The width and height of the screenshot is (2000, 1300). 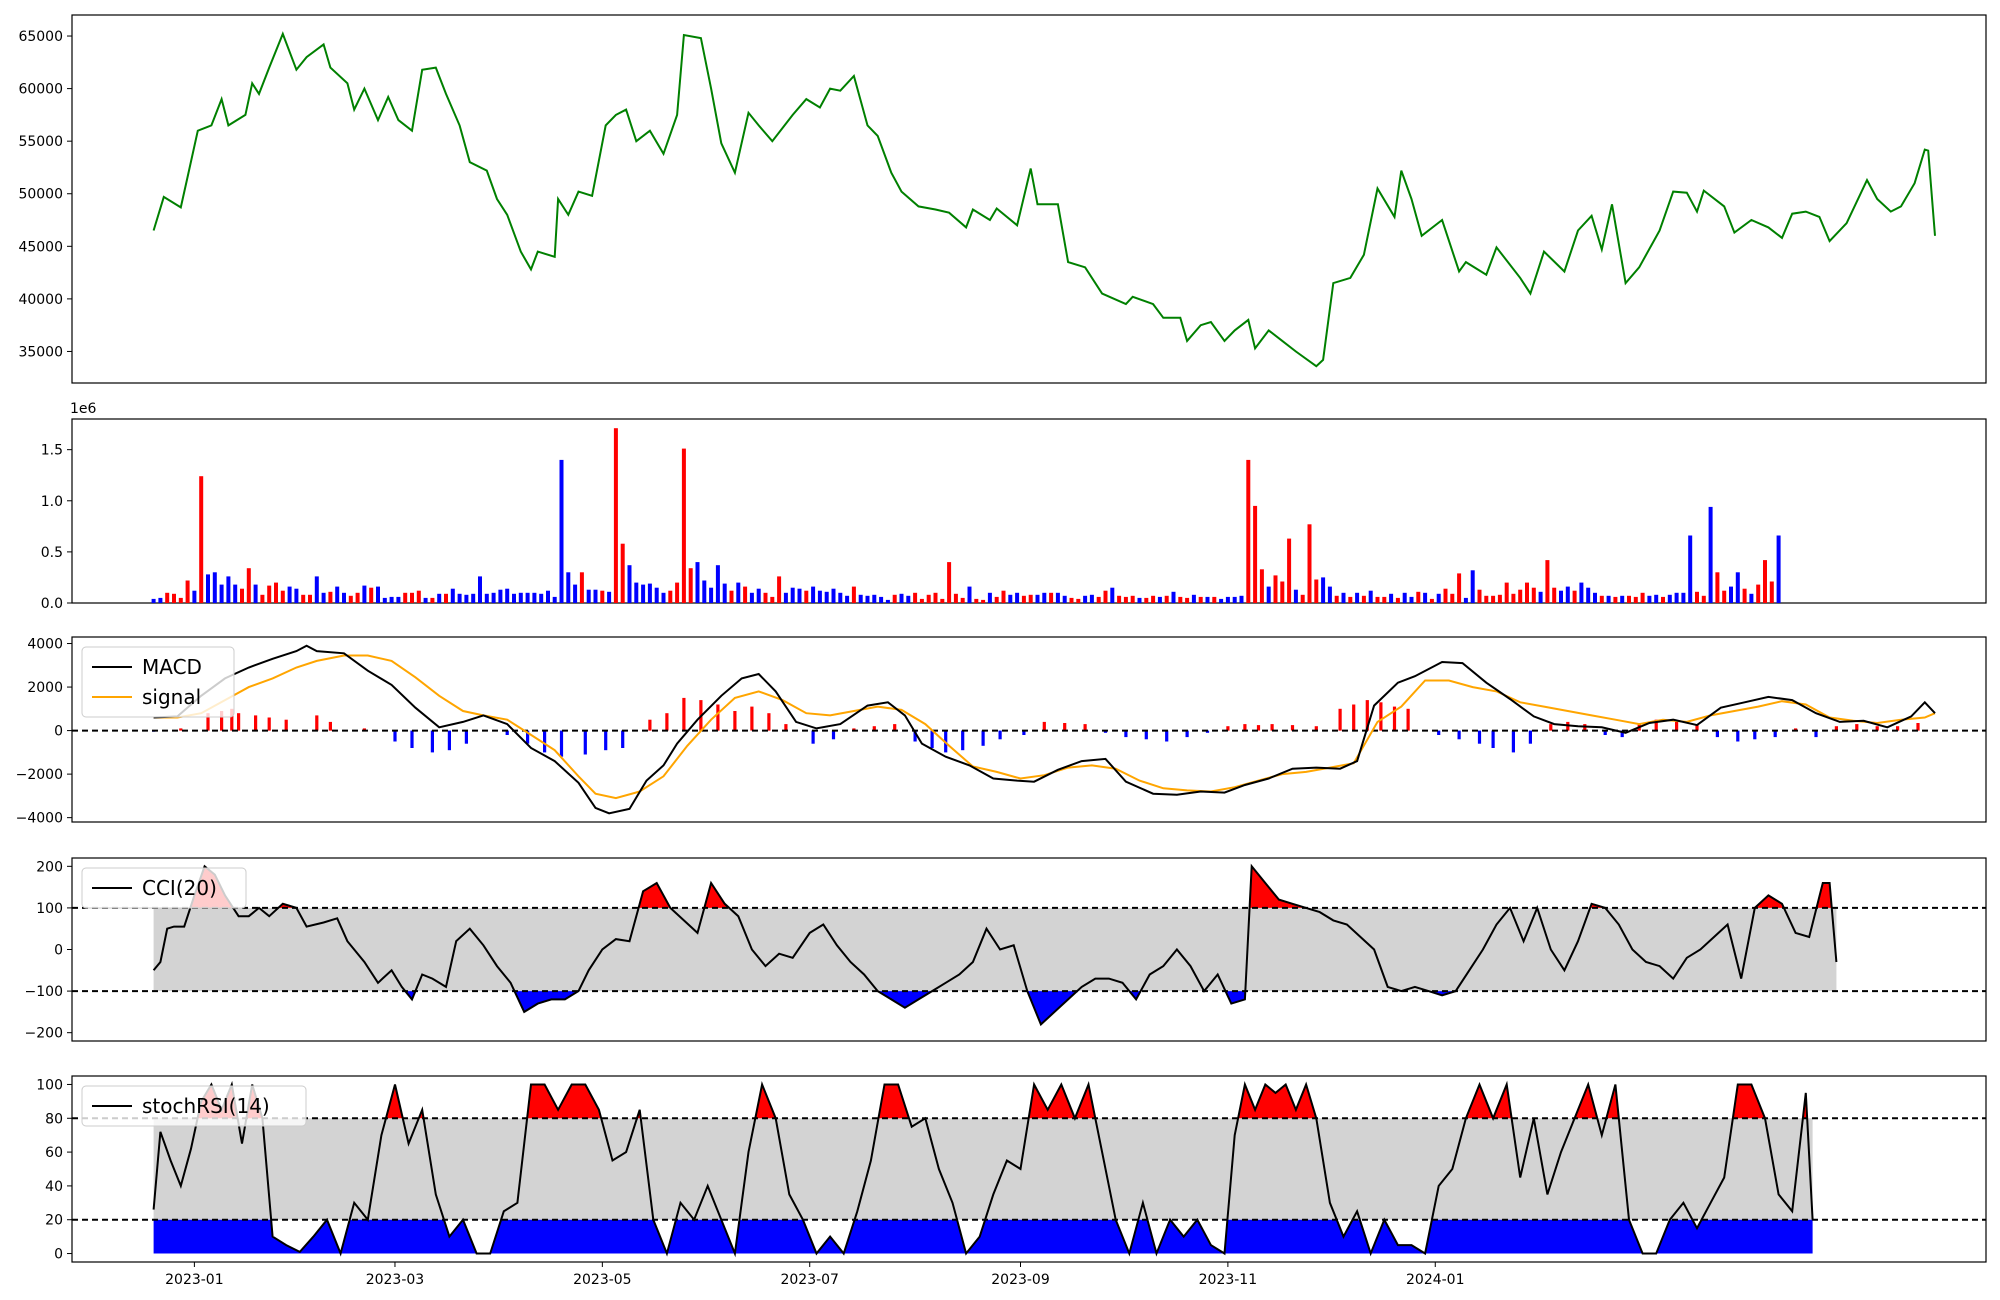 I want to click on panel-3-legend-box, so click(x=158, y=682).